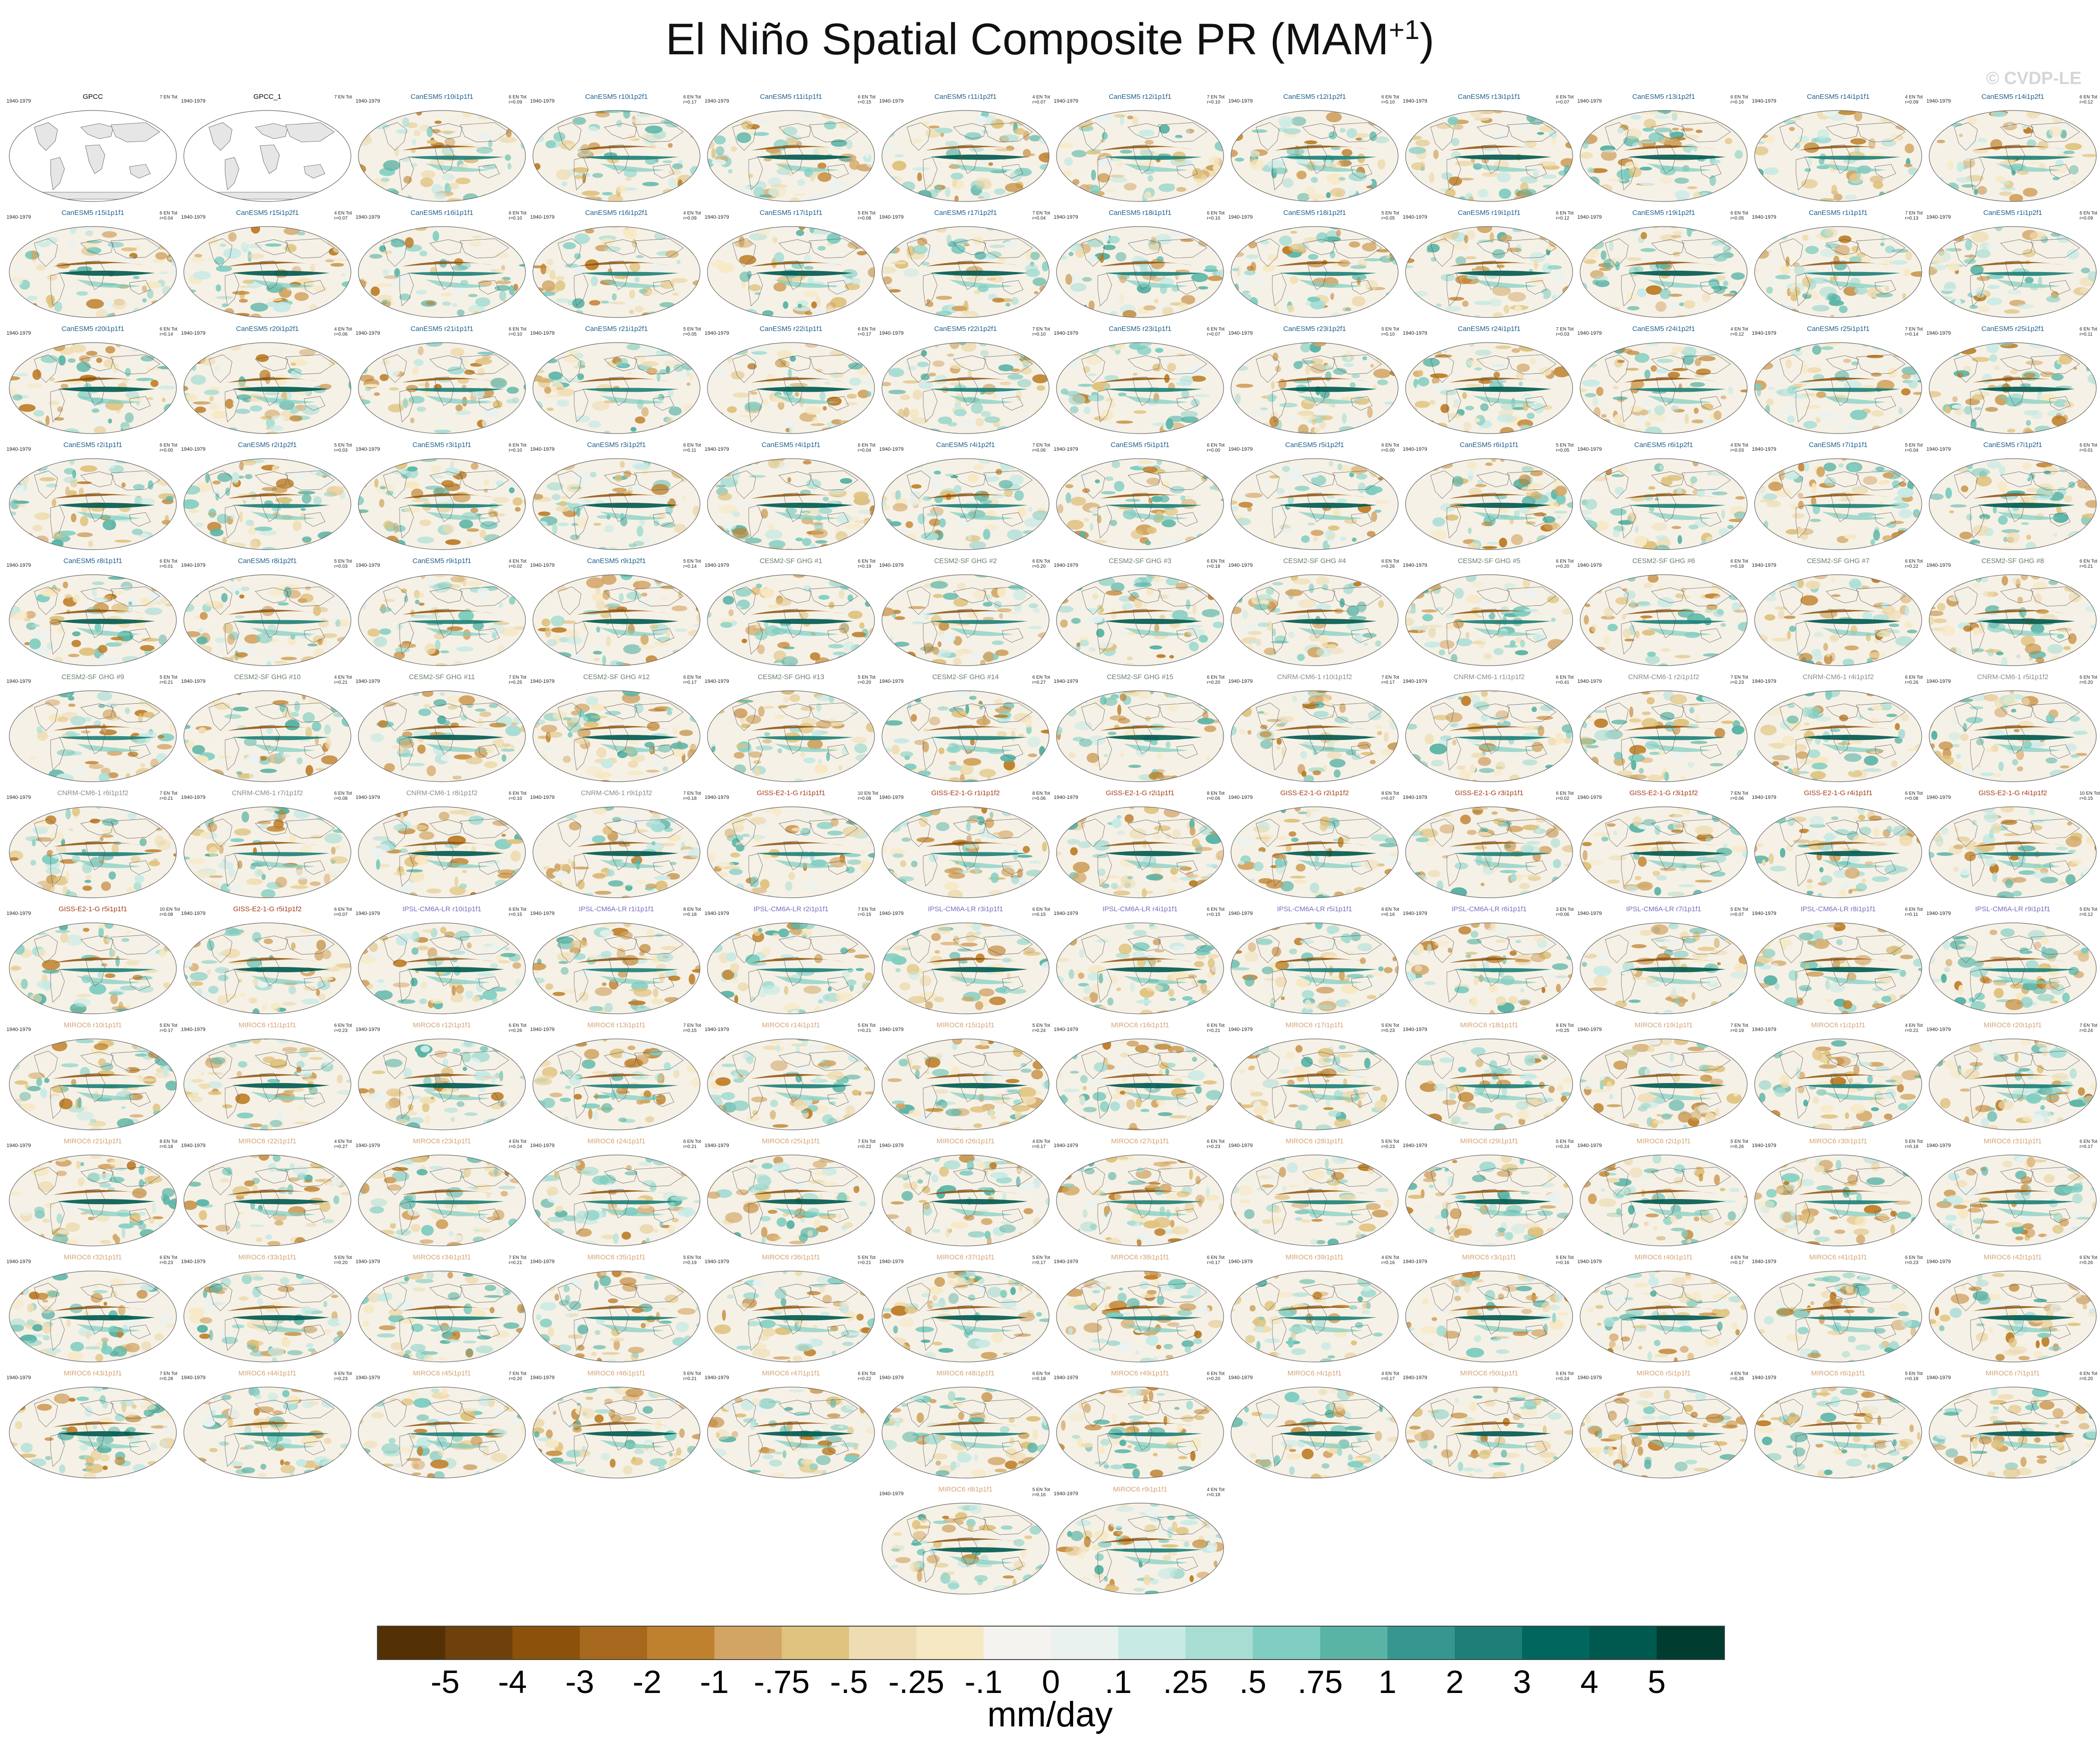 This screenshot has width=2100, height=1751. I want to click on map-panel: MIROC6 r24i1p1f1 1940-1979 6 EN Tot r=0.21, so click(616, 1192).